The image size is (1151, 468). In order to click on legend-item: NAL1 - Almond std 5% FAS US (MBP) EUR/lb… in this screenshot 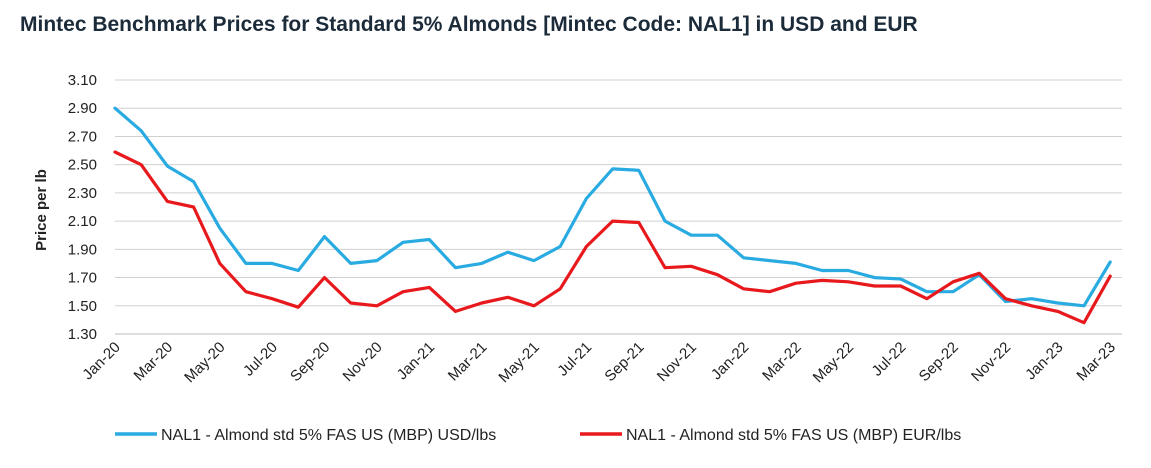, I will do `click(770, 435)`.